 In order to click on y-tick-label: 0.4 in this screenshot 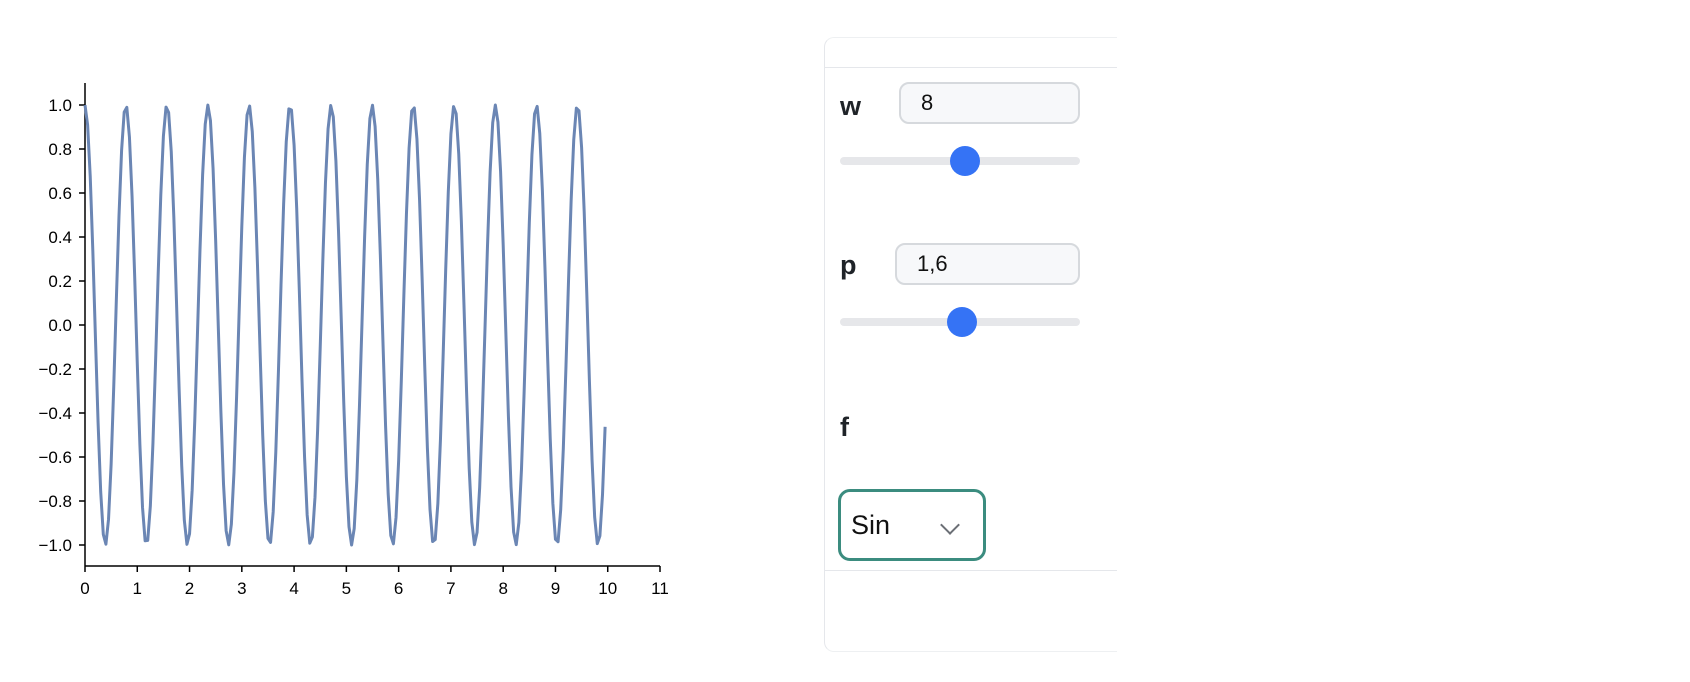, I will do `click(60, 237)`.